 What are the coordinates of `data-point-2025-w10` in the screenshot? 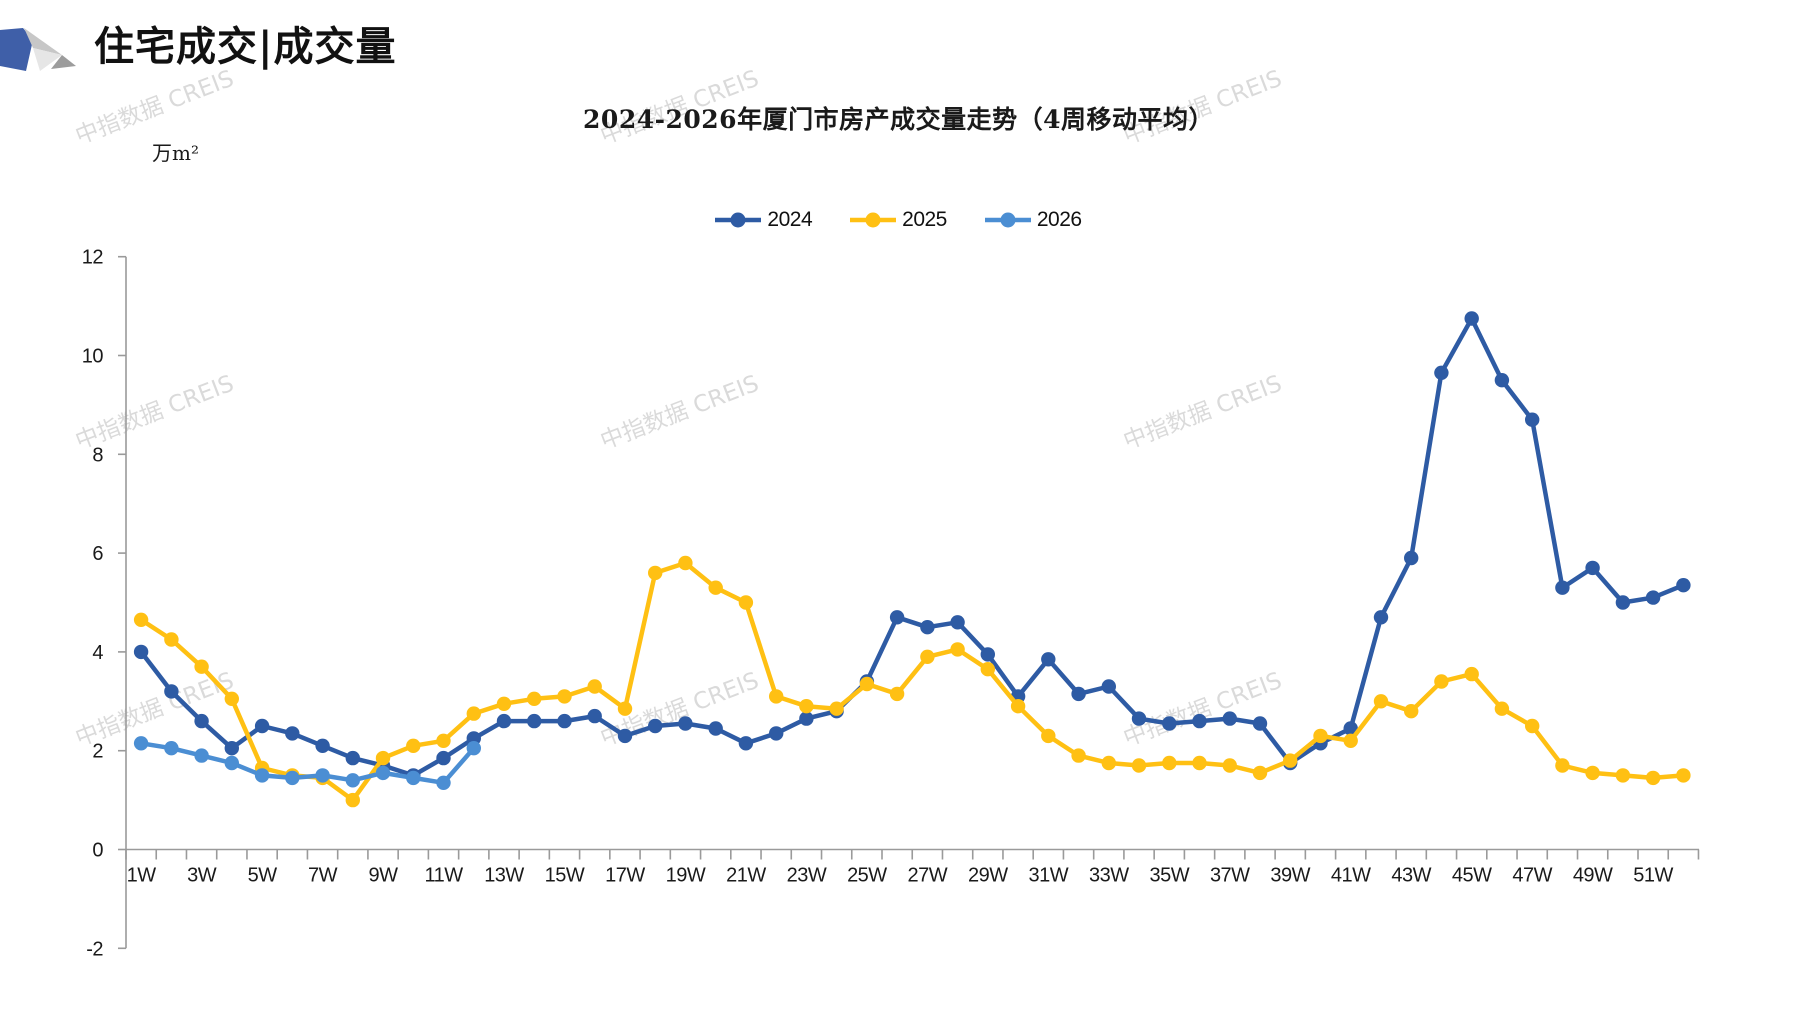 It's located at (413, 745).